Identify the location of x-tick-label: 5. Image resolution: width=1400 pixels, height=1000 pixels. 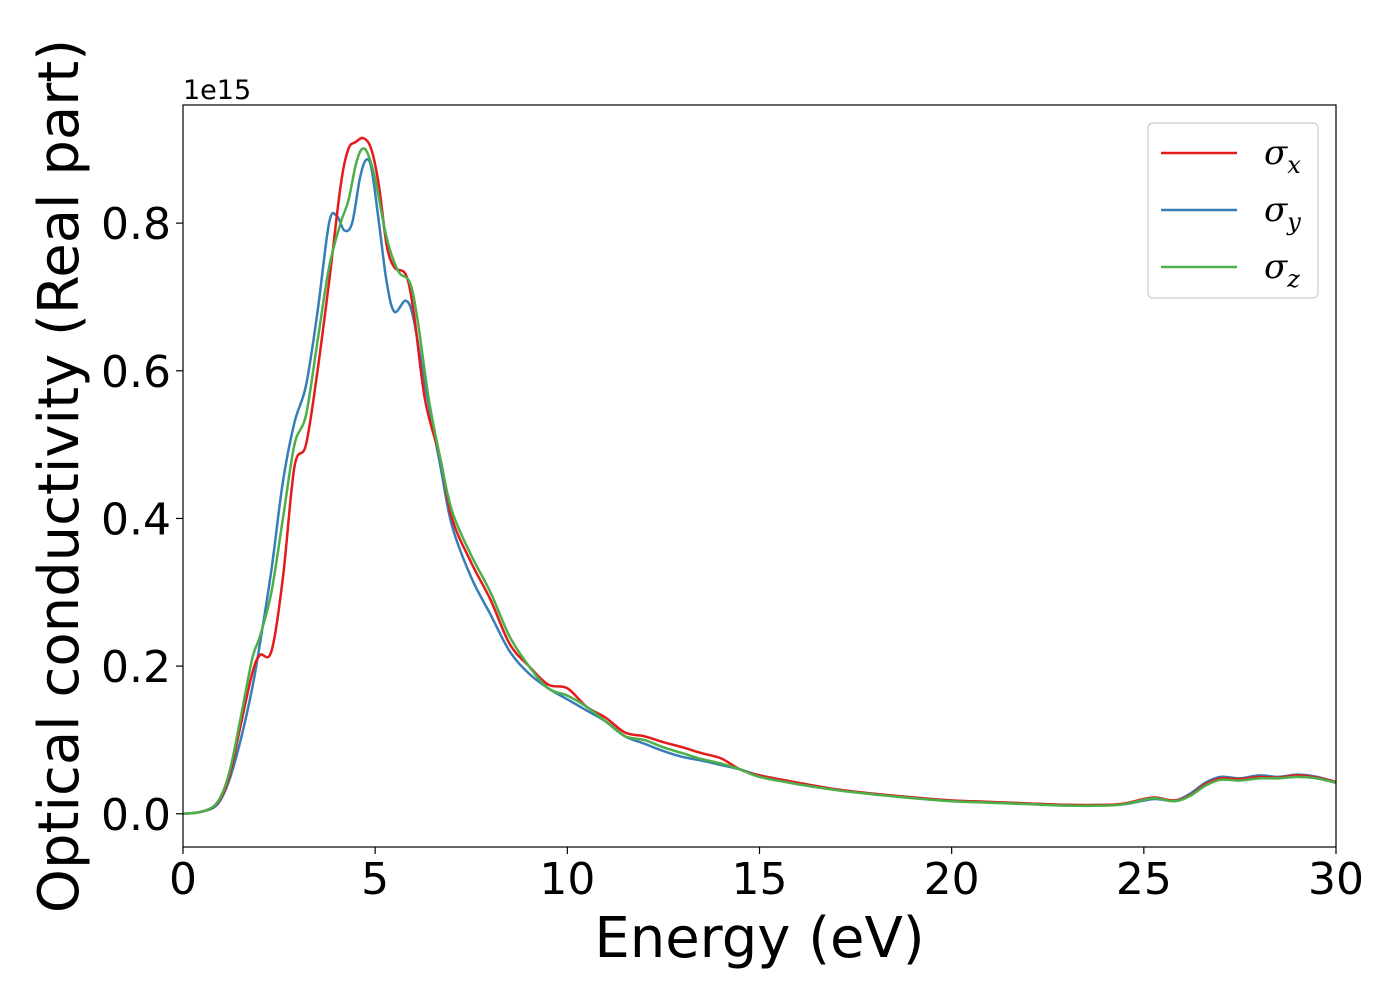
(375, 879).